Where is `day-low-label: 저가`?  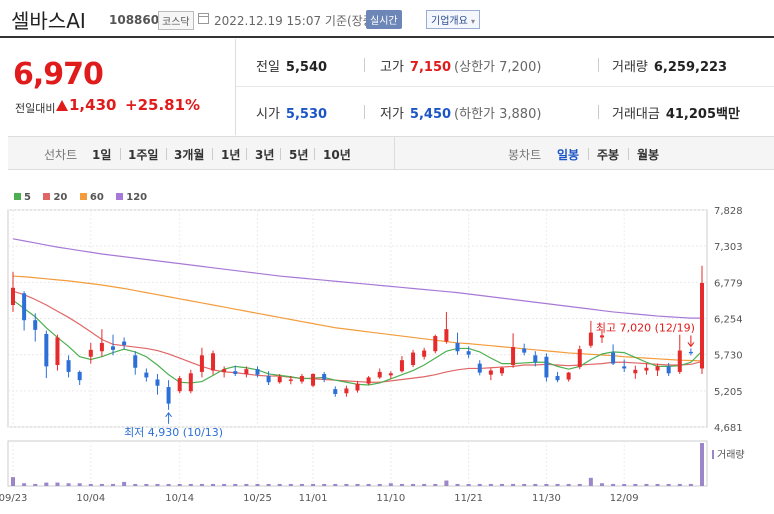
day-low-label: 저가 is located at coordinates (392, 114).